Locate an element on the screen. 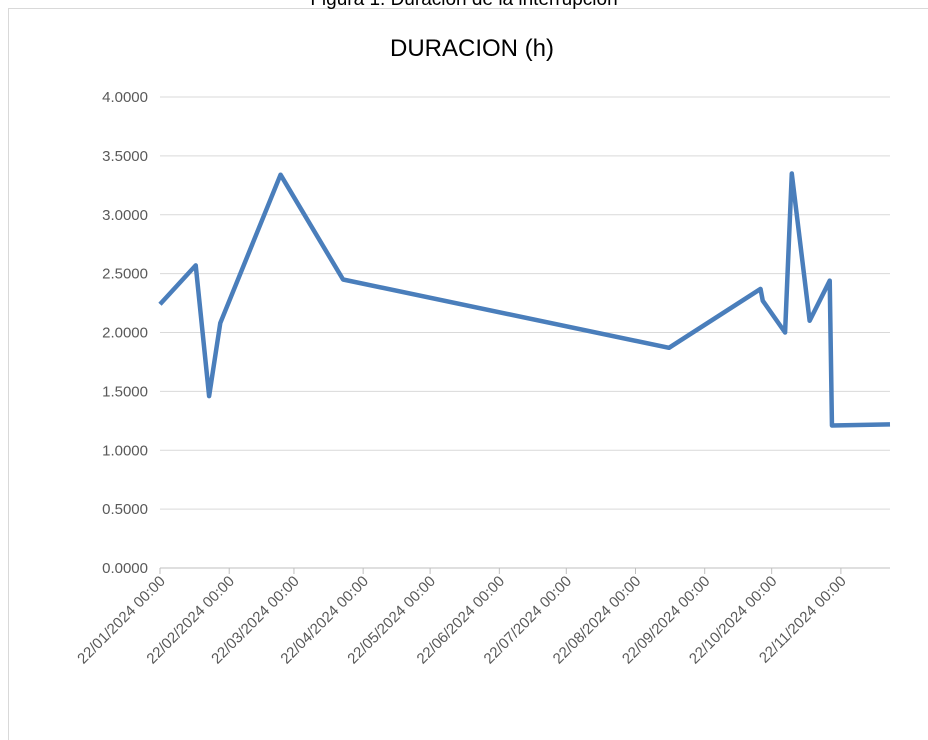 Image resolution: width=928 pixels, height=740 pixels. figure-caption: Figura 1. Duración de la interrupción is located at coordinates (463, 5).